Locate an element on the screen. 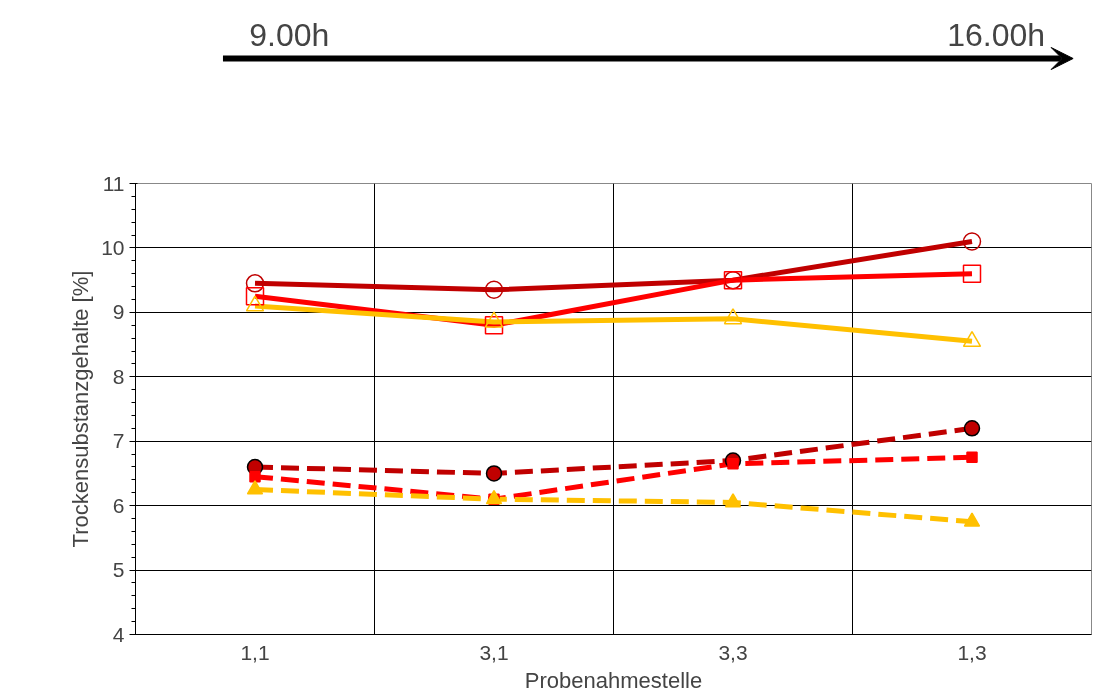 The image size is (1093, 695). y-tick-label: 8 is located at coordinates (118, 376).